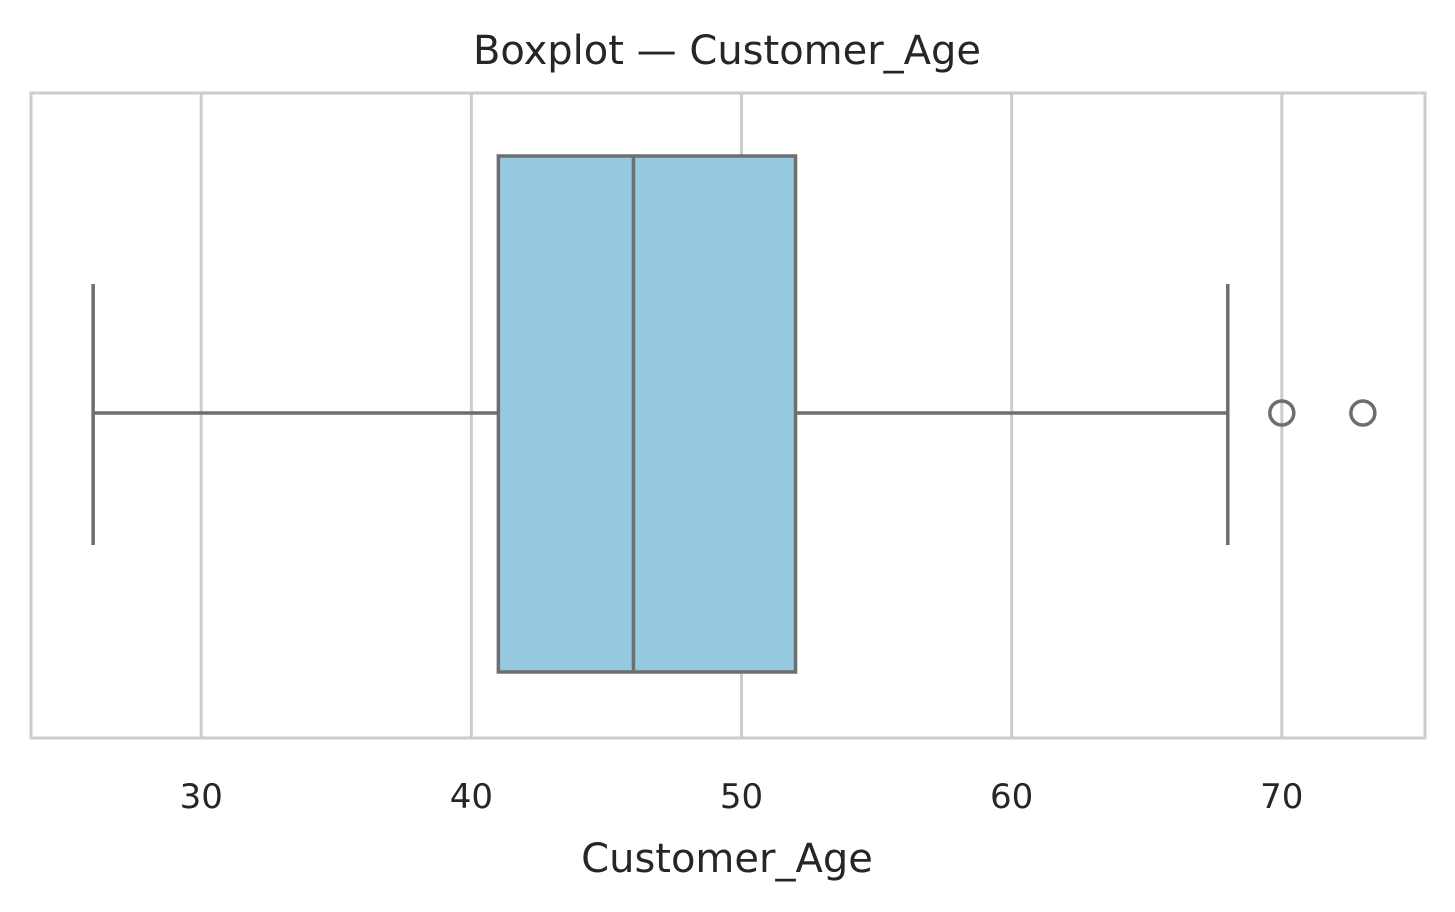 Image resolution: width=1455 pixels, height=912 pixels. What do you see at coordinates (647, 414) in the screenshot?
I see `interquartile-box` at bounding box center [647, 414].